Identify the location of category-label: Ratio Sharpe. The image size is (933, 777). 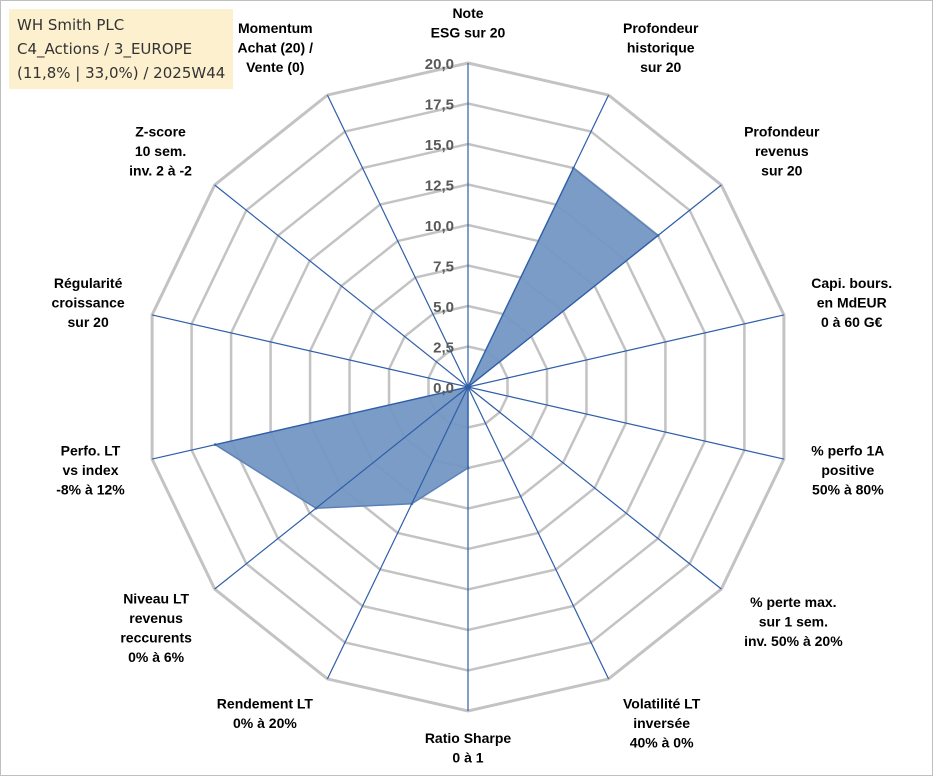
(468, 738).